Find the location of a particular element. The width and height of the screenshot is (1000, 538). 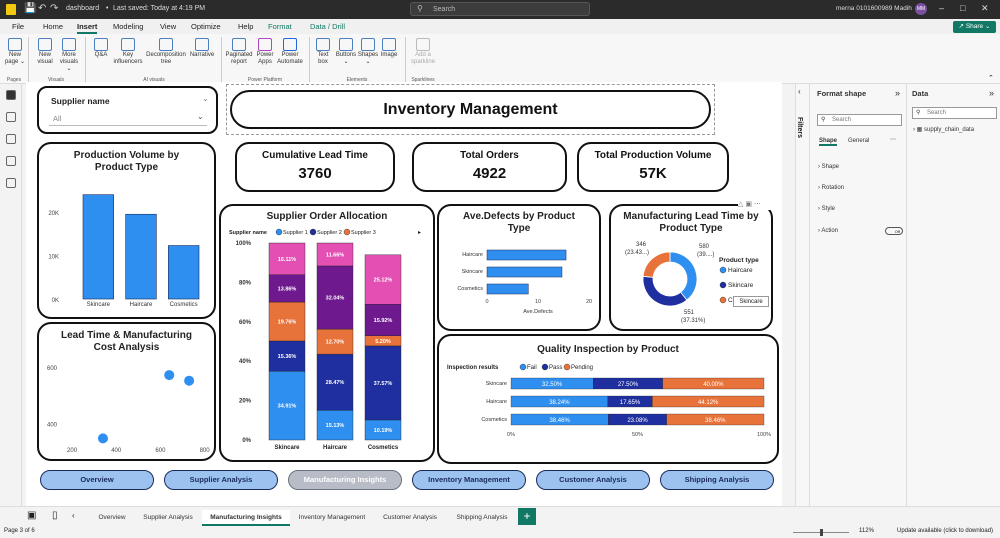

page-tab-manufacturing-insights: Manufacturing Insights is located at coordinates (246, 518).